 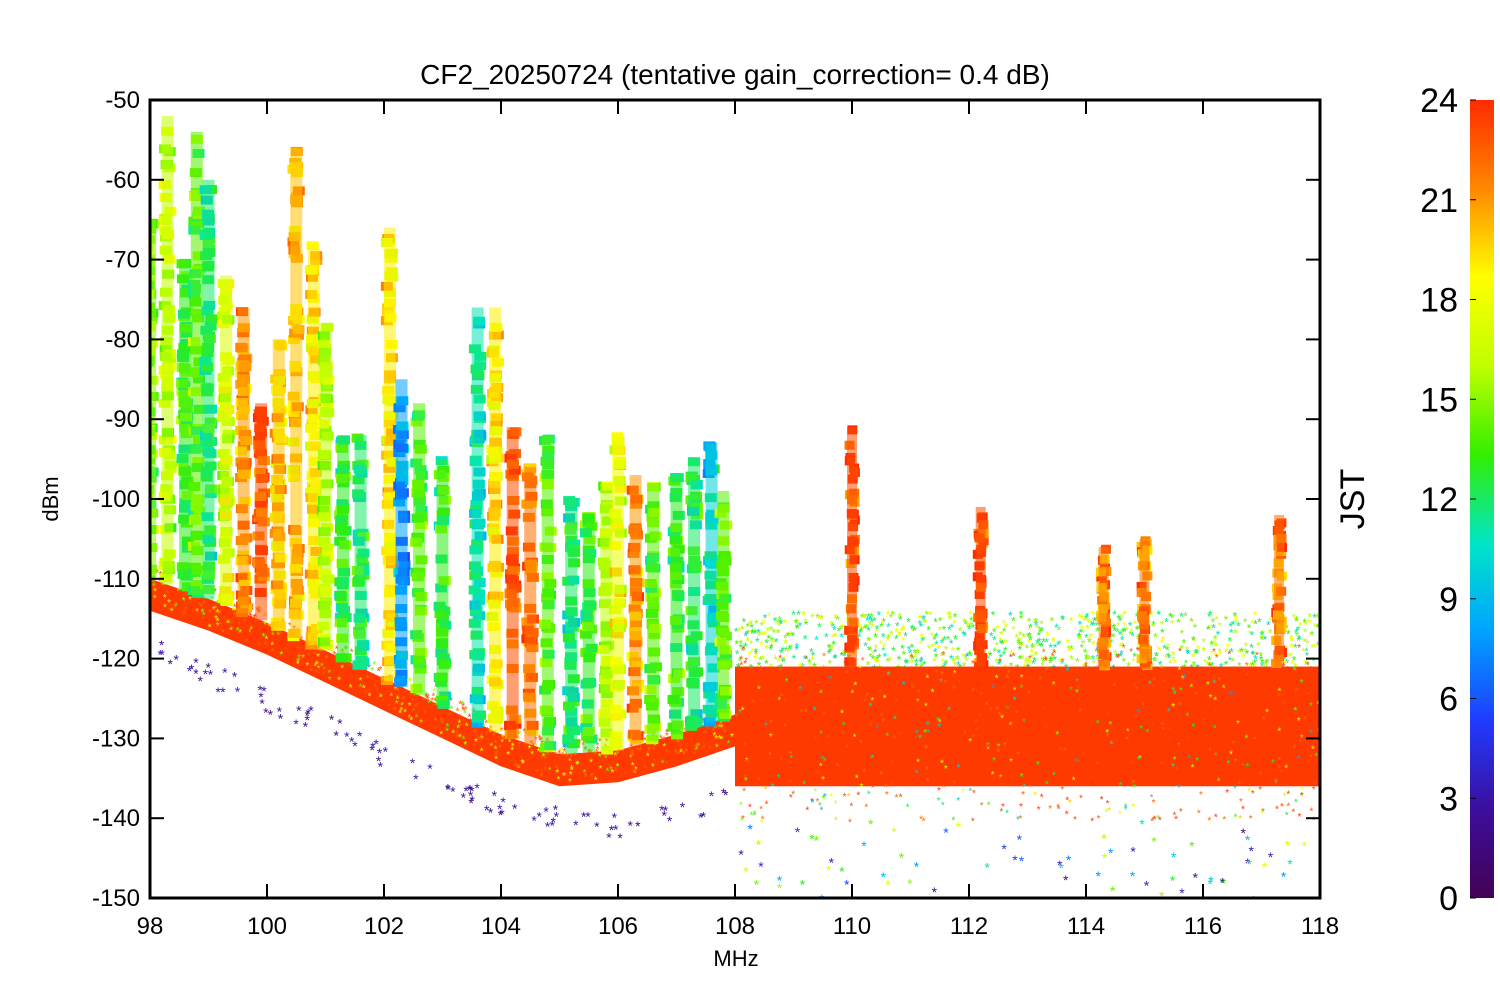 What do you see at coordinates (1448, 600) in the screenshot?
I see `colorbar-tick-label: 9` at bounding box center [1448, 600].